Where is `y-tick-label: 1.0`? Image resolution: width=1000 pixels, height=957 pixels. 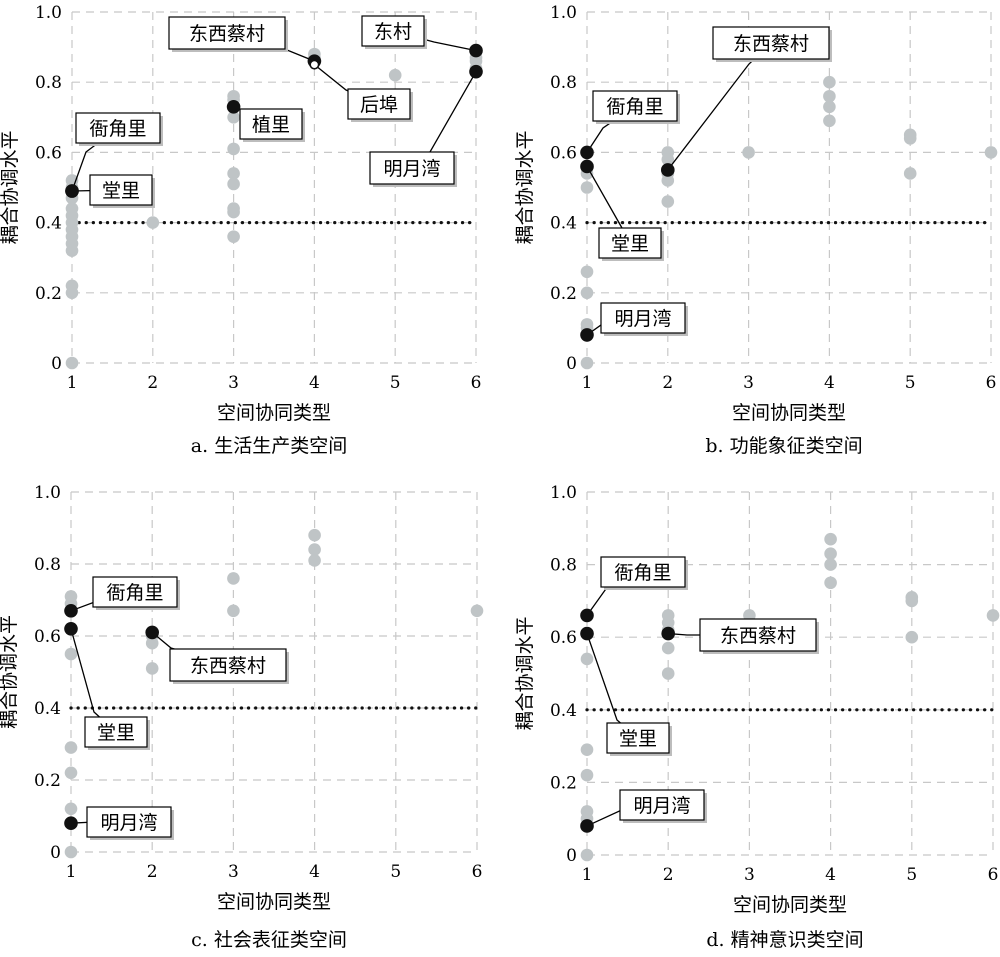 y-tick-label: 1.0 is located at coordinates (563, 13).